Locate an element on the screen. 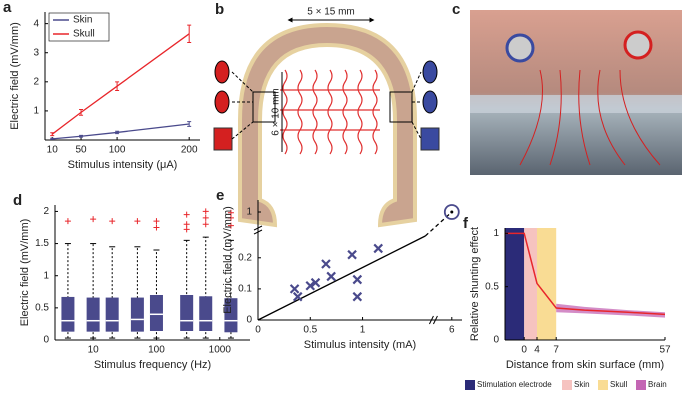 This screenshot has height=400, width=685. height-label: 6 × 10 mm is located at coordinates (276, 112).